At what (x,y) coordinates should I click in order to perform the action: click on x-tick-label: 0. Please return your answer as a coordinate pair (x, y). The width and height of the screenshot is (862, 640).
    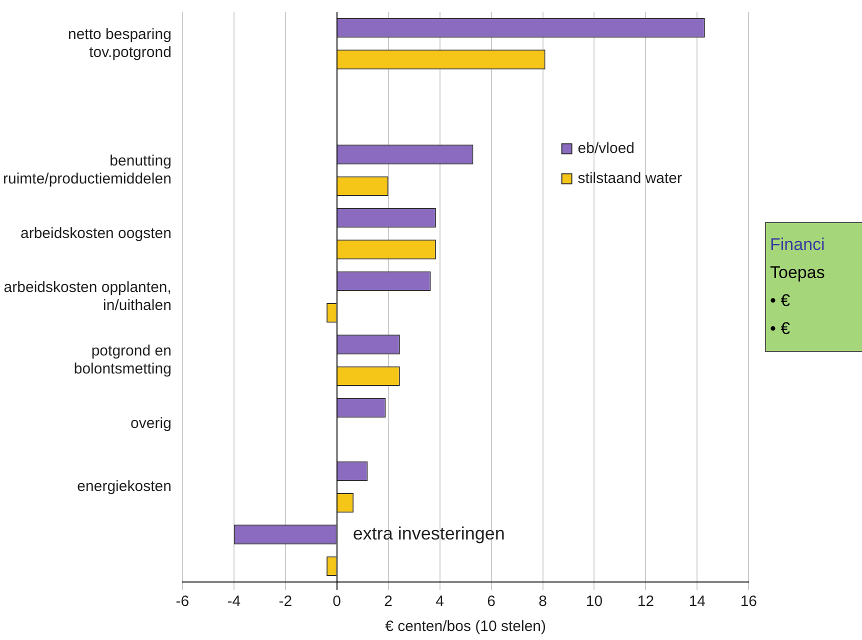
    Looking at the image, I should click on (337, 601).